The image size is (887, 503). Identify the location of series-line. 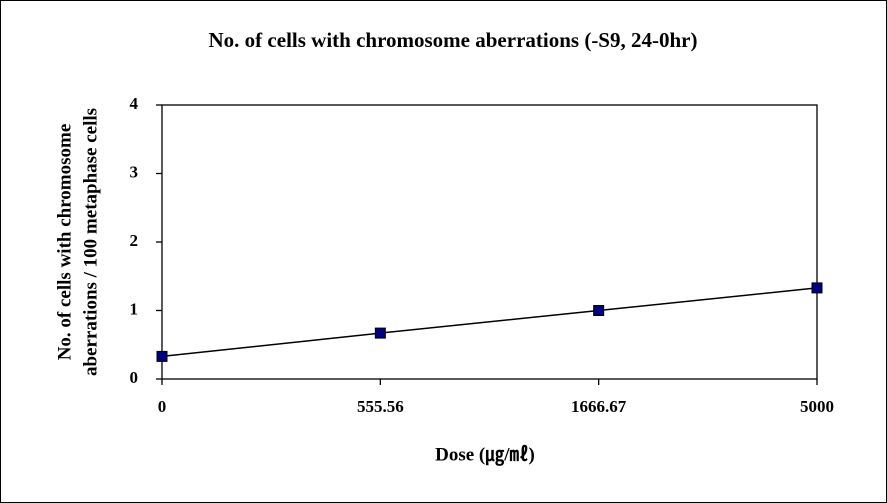
(489, 322).